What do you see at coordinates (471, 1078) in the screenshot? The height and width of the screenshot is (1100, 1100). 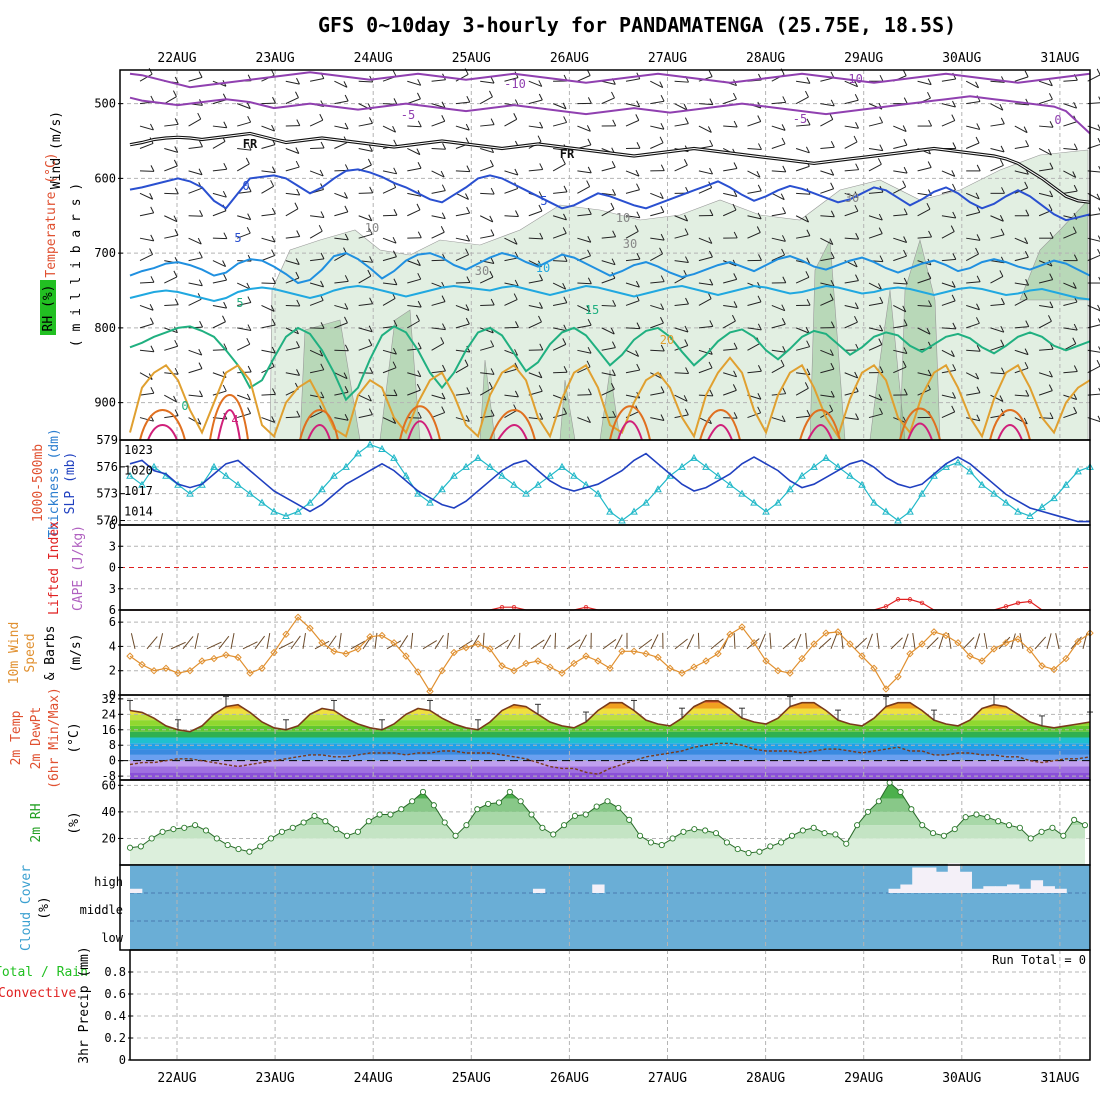 I see `bottom-date-25AUG: 25AUG` at bounding box center [471, 1078].